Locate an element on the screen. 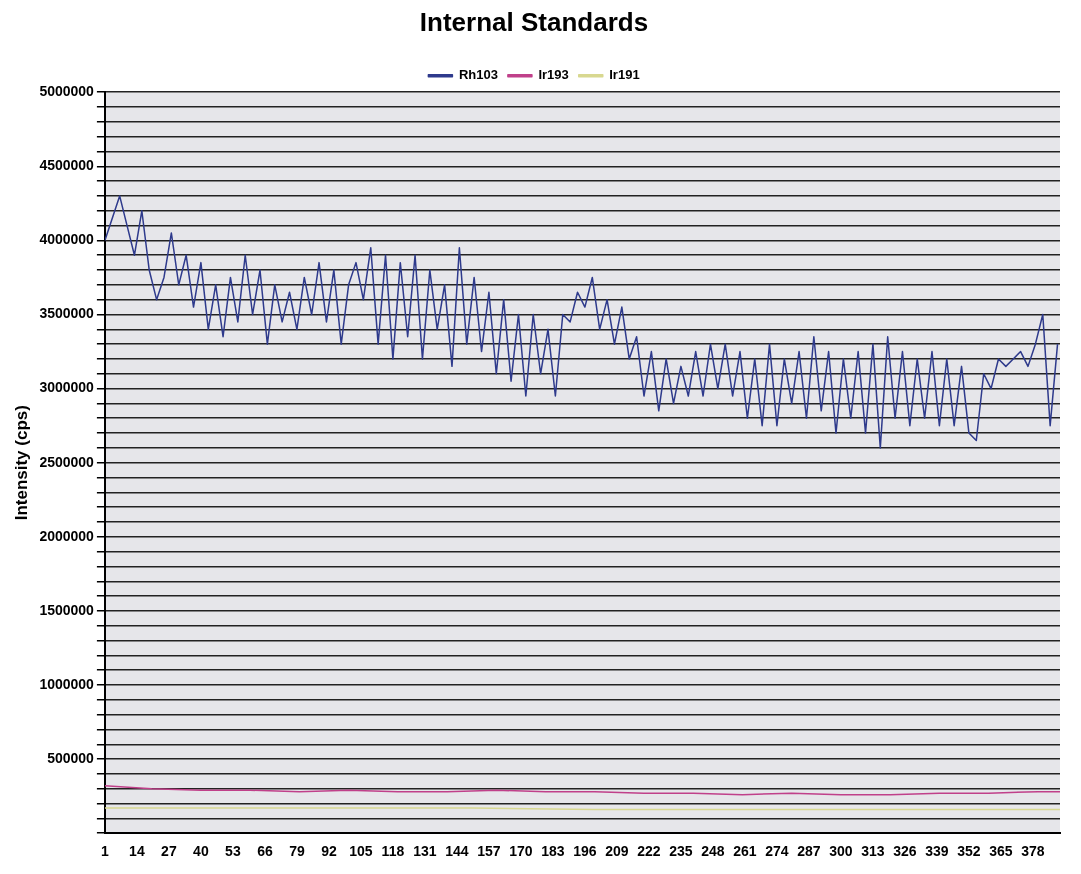 The height and width of the screenshot is (874, 1081). x-tick-label: 66 is located at coordinates (265, 851).